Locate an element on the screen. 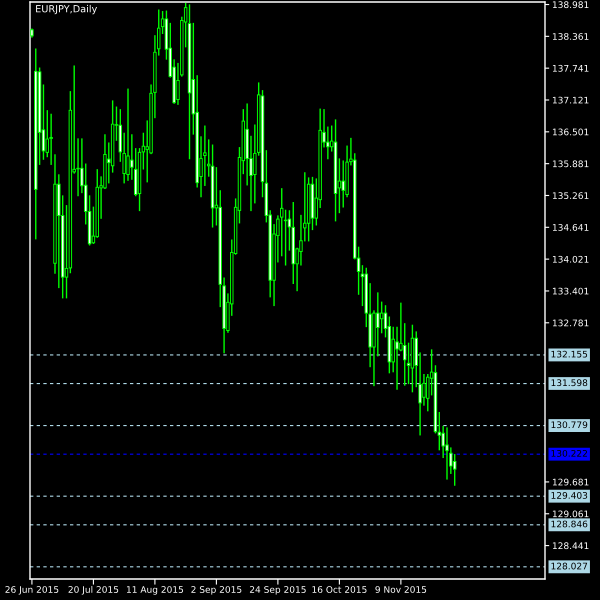 The height and width of the screenshot is (600, 600). y-tick-label: 132.781 is located at coordinates (570, 323).